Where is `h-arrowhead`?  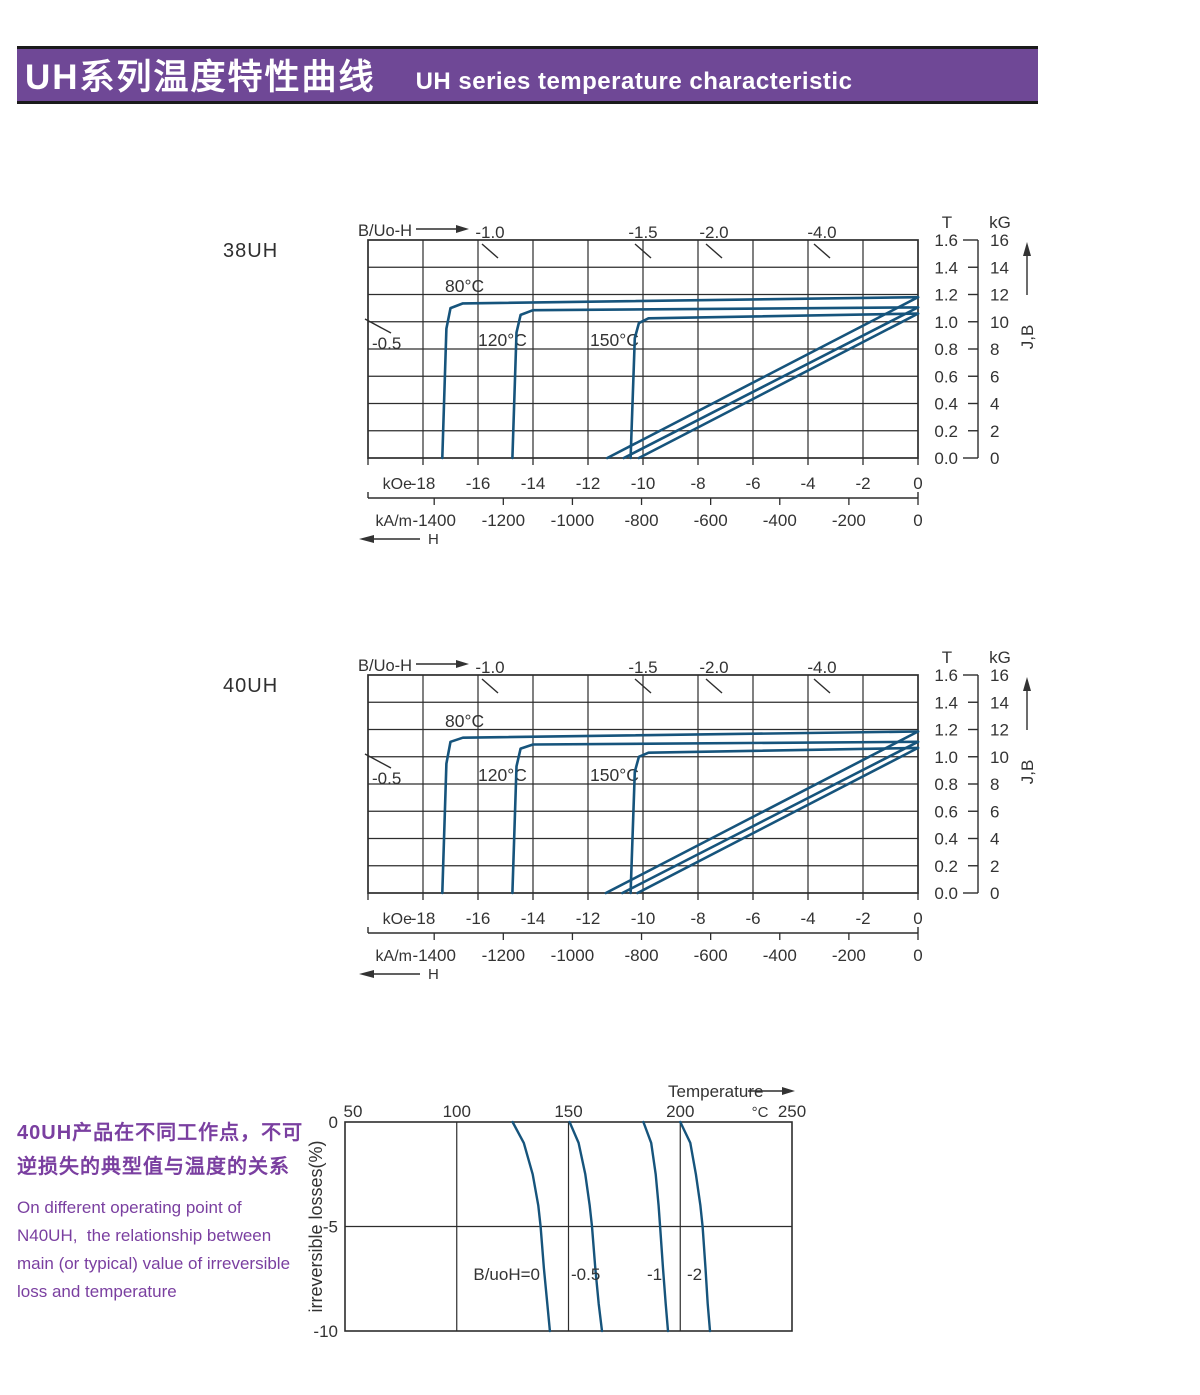 h-arrowhead is located at coordinates (366, 974).